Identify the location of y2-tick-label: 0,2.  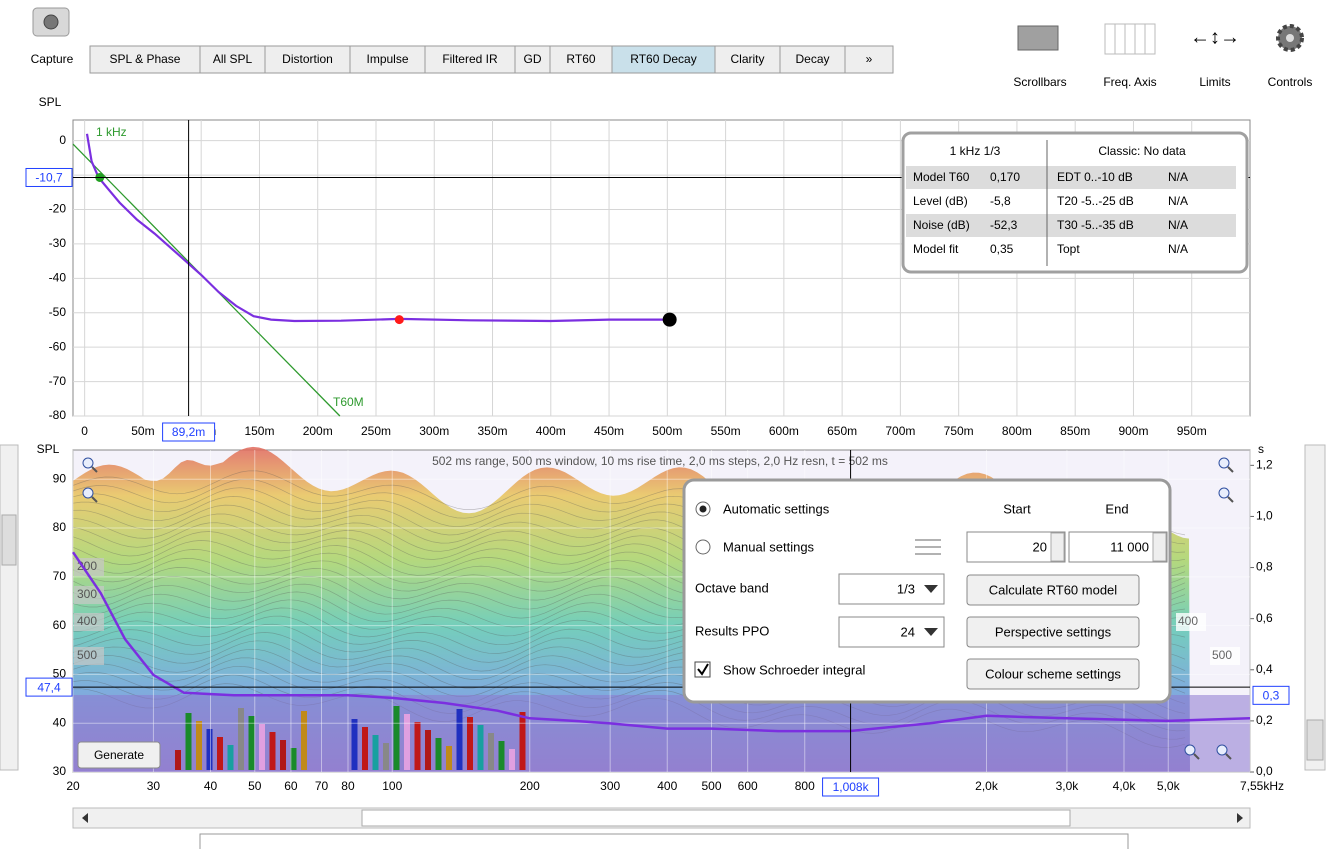
(1264, 720).